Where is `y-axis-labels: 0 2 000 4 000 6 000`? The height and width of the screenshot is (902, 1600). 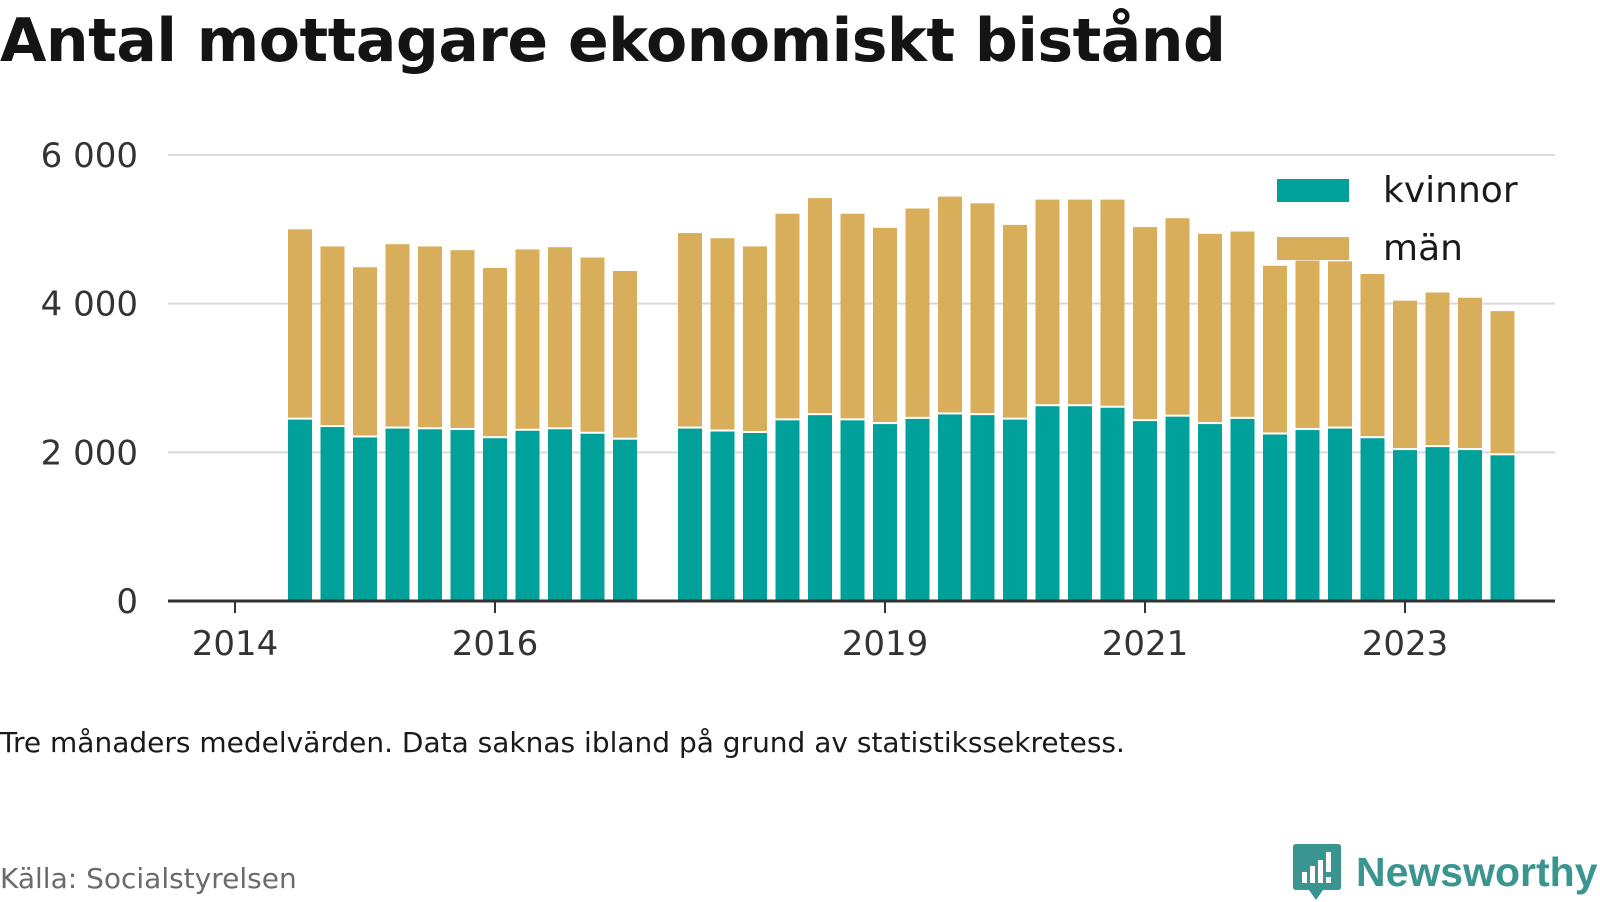
y-axis-labels: 0 2 000 4 000 6 000 is located at coordinates (89, 379).